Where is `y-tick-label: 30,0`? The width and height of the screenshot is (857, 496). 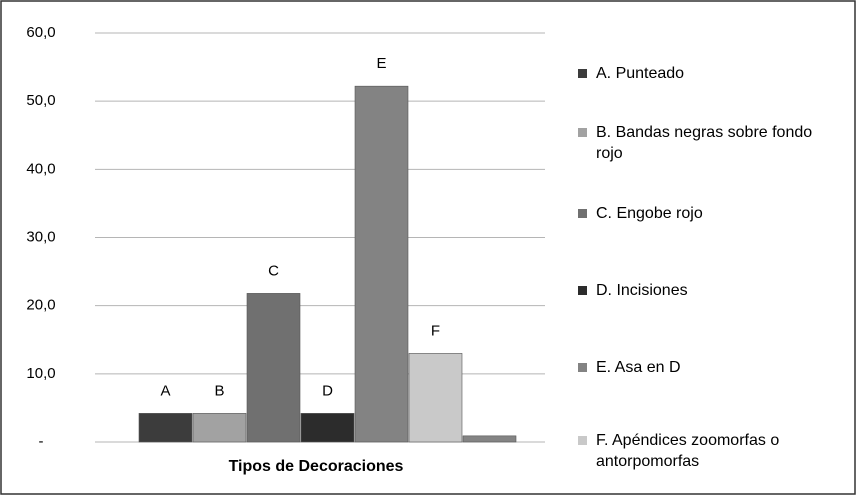 y-tick-label: 30,0 is located at coordinates (40, 236).